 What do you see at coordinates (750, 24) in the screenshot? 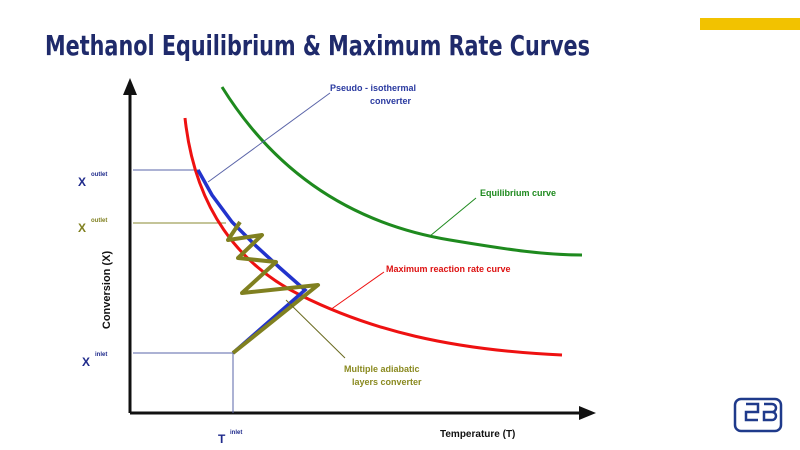
I see `accent-bar` at bounding box center [750, 24].